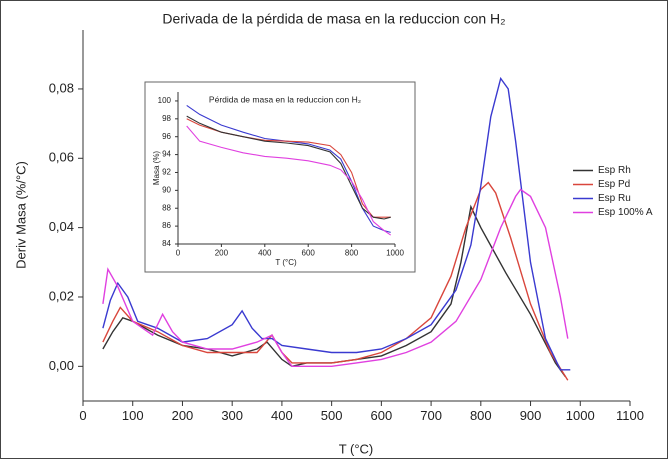 This screenshot has height=459, width=668. What do you see at coordinates (531, 415) in the screenshot?
I see `x-tick-label: 900` at bounding box center [531, 415].